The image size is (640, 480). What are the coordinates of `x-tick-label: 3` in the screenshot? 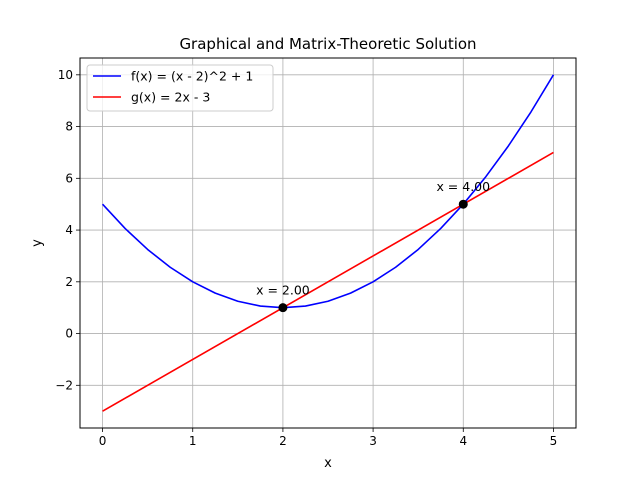 It's located at (373, 441).